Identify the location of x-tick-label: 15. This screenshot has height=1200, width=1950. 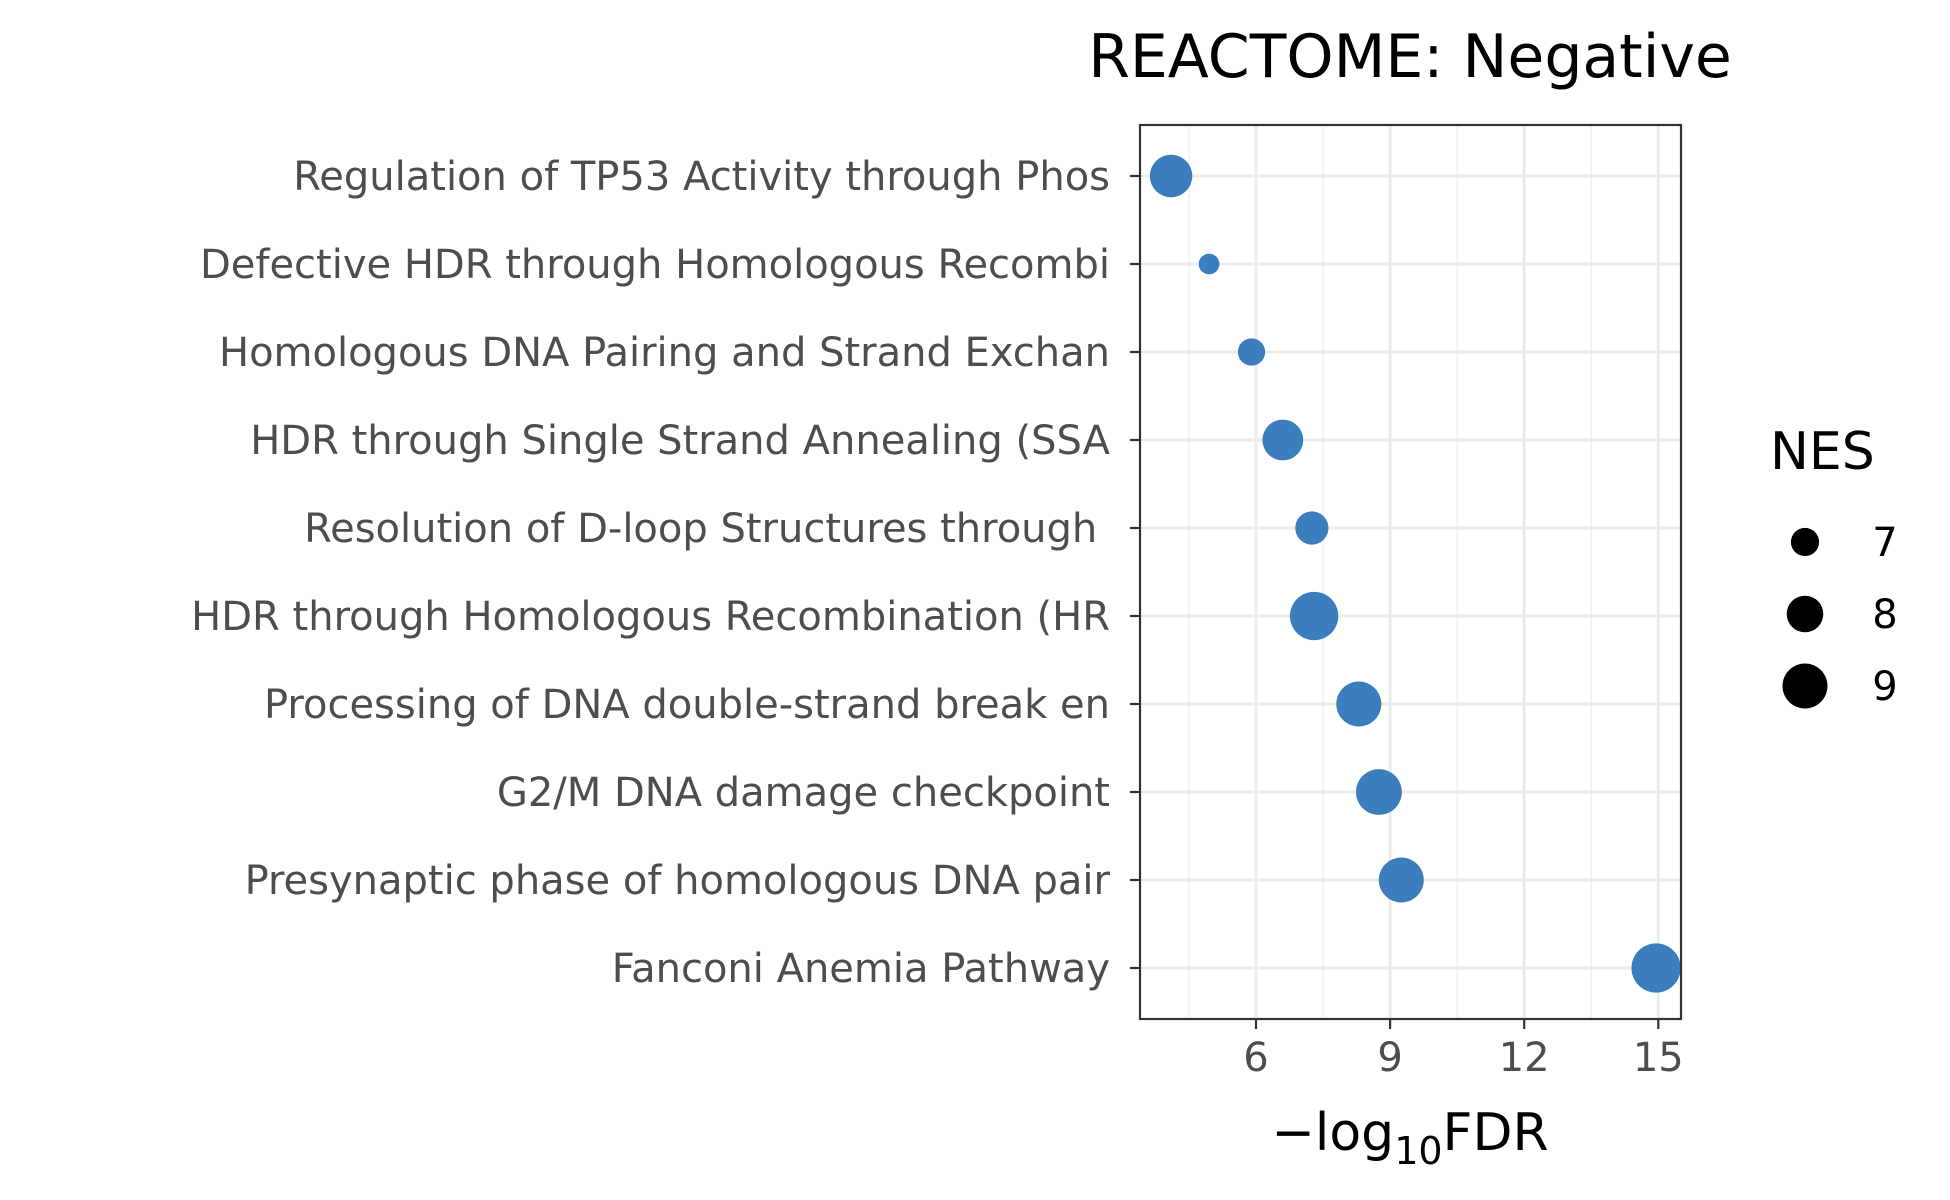
(1658, 1058).